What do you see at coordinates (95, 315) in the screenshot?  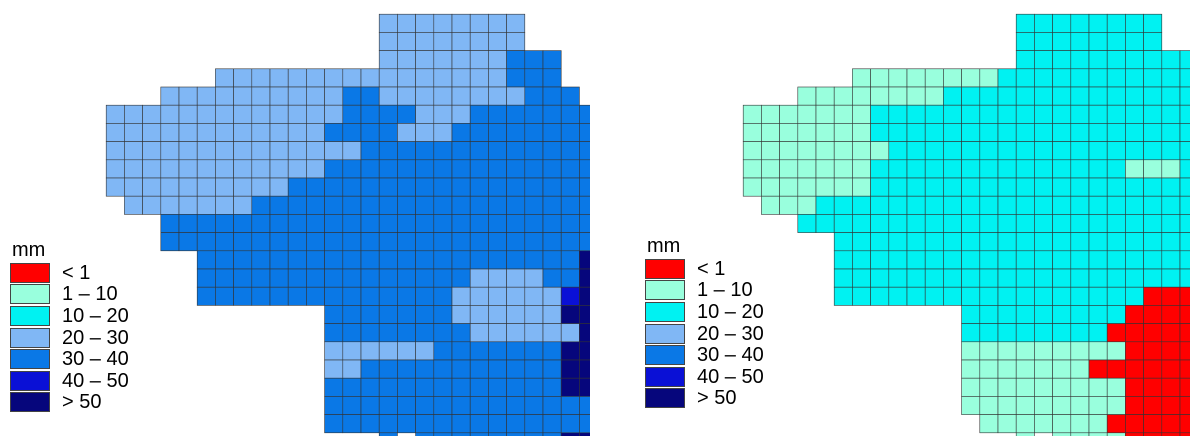 I see `legend-label: 10 – 20` at bounding box center [95, 315].